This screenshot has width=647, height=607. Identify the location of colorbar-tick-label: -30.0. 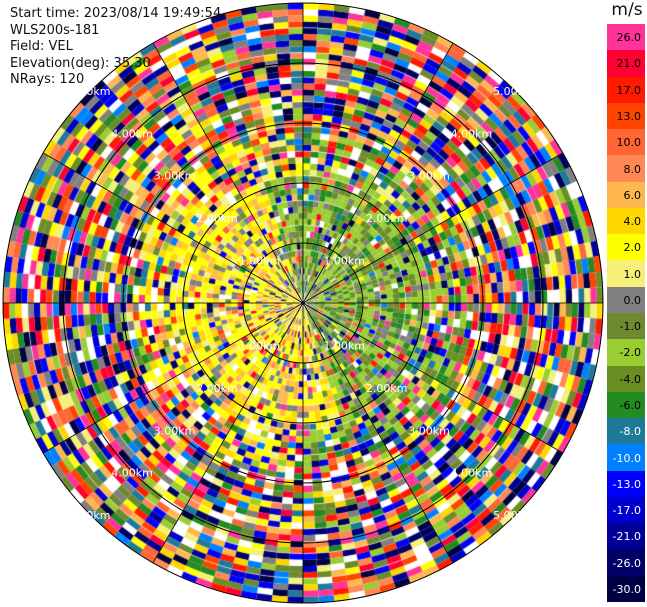
(626, 589).